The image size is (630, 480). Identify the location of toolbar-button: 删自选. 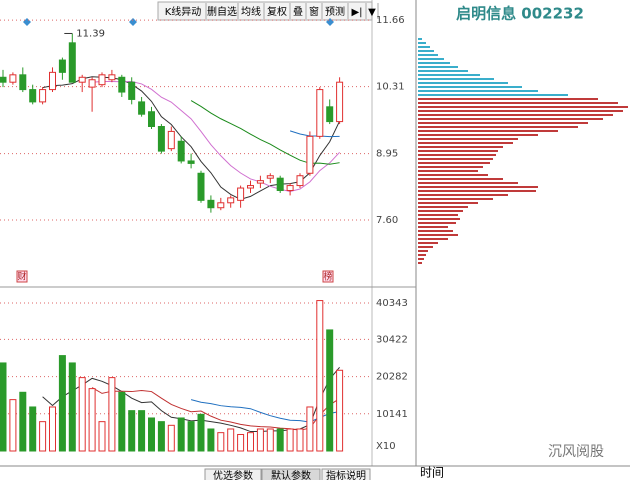
(222, 11).